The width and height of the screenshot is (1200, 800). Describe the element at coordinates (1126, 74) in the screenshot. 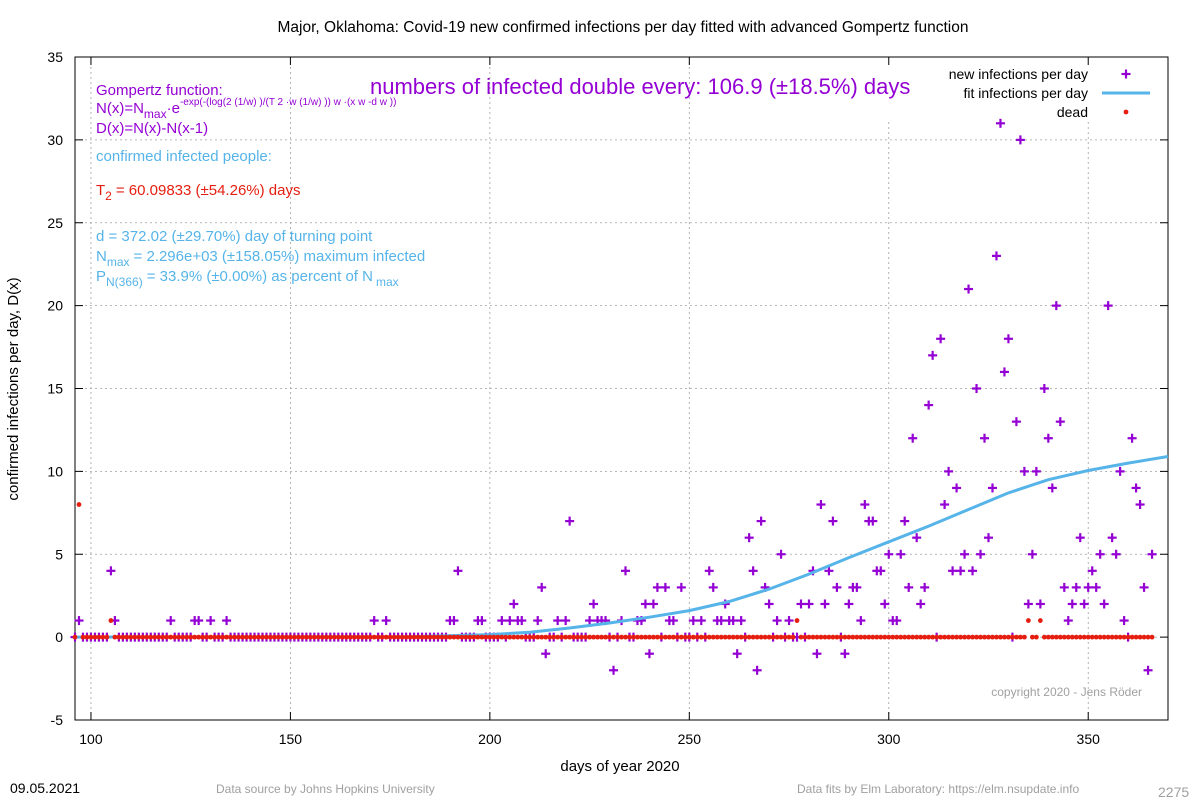

I see `legend-infection-marker` at that location.